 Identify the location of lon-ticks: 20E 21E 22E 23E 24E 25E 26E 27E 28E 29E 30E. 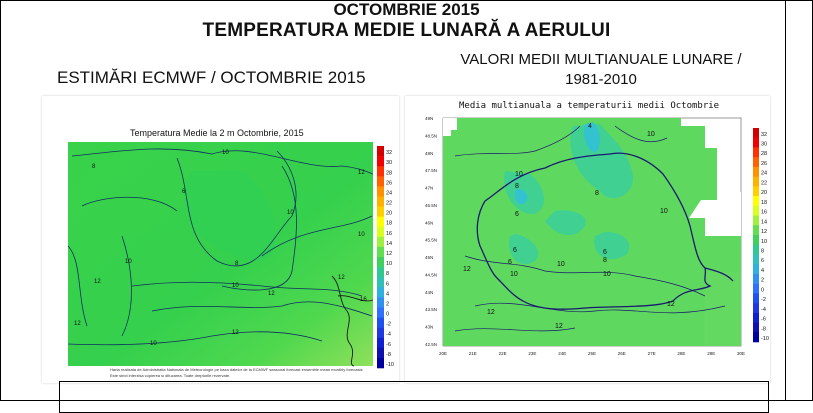
(592, 353).